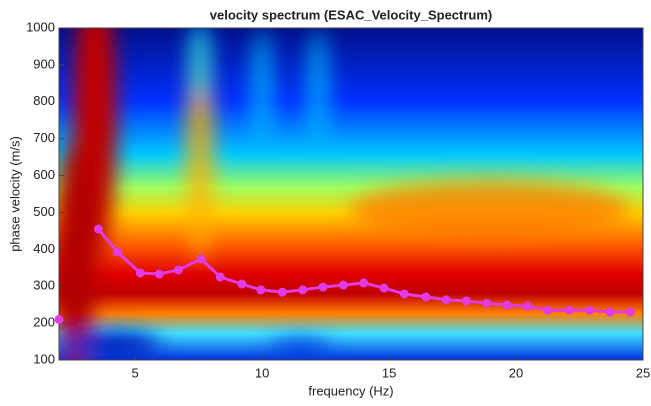  Describe the element at coordinates (350, 390) in the screenshot. I see `x-axis-label: frequency (Hz)` at that location.